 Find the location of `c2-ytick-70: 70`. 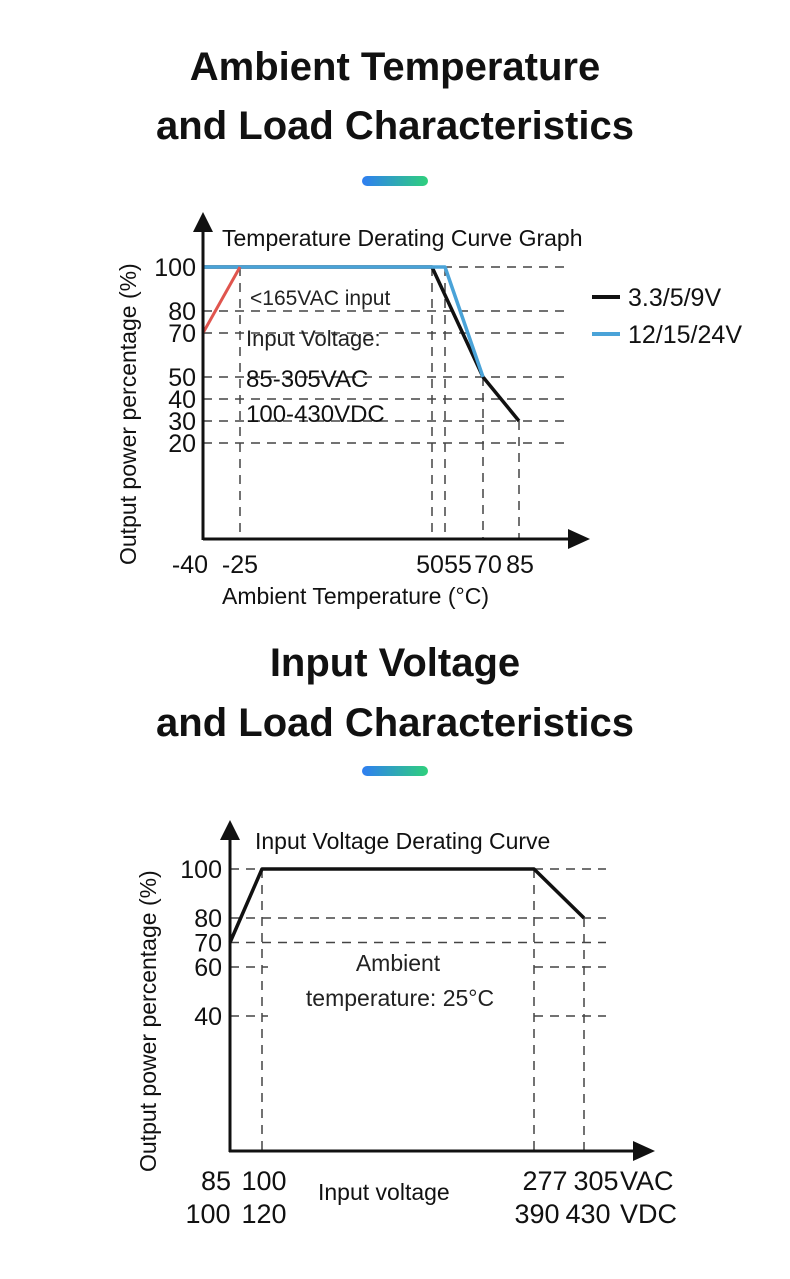

c2-ytick-70: 70 is located at coordinates (208, 944).